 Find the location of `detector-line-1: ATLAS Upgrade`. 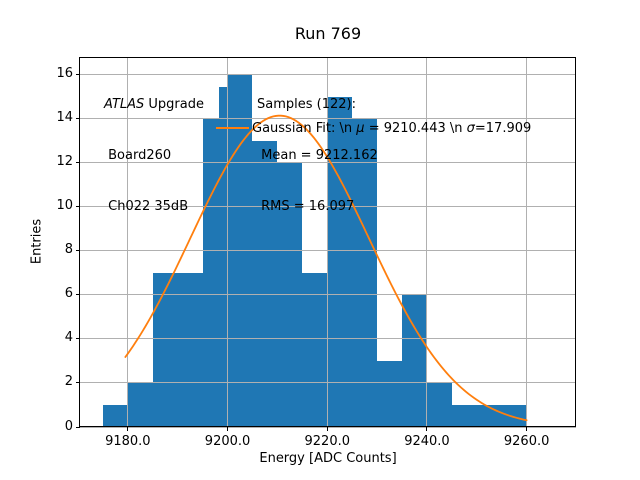

detector-line-1: ATLAS Upgrade is located at coordinates (154, 104).